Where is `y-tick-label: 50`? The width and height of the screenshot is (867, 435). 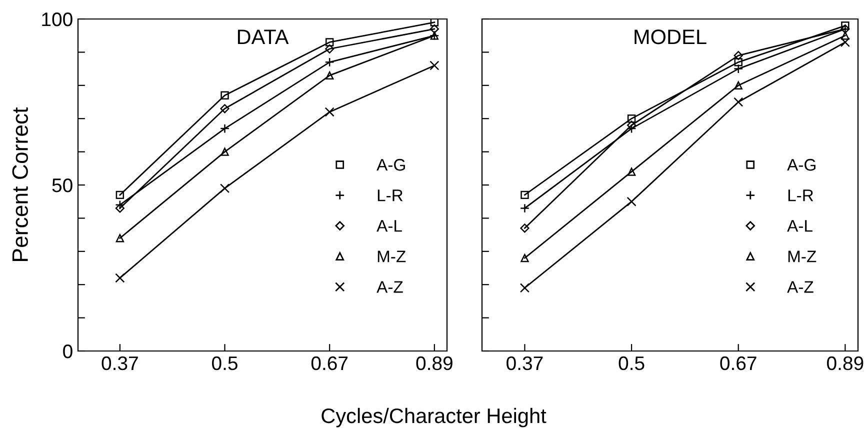
y-tick-label: 50 is located at coordinates (62, 185).